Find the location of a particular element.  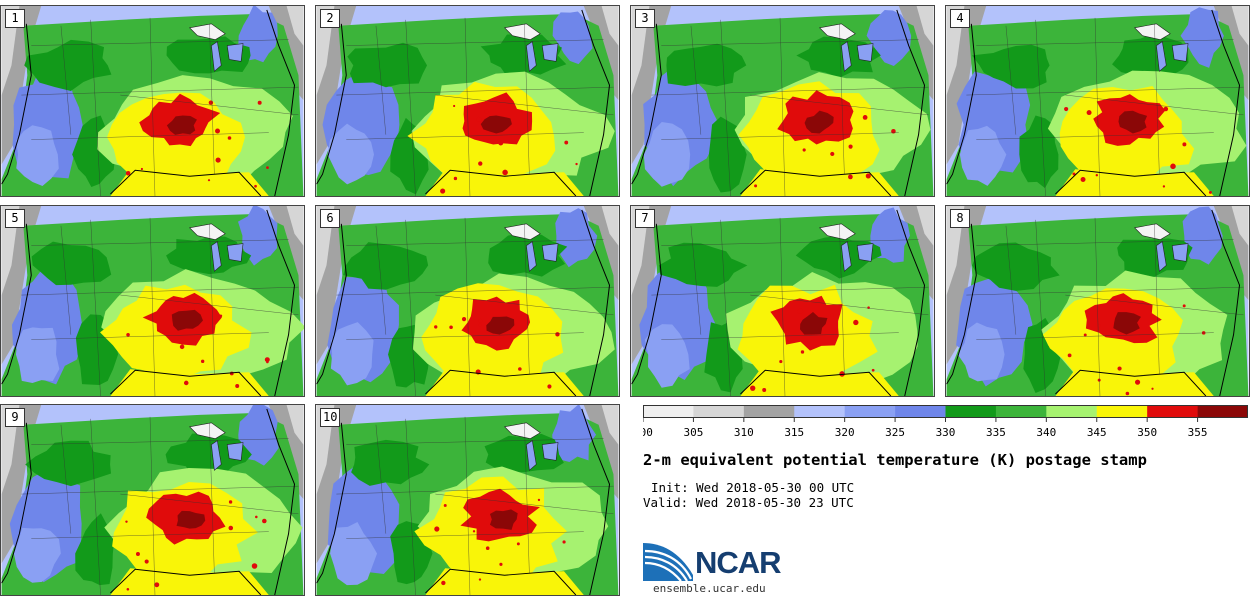

member-number-label: 6 is located at coordinates (330, 218).